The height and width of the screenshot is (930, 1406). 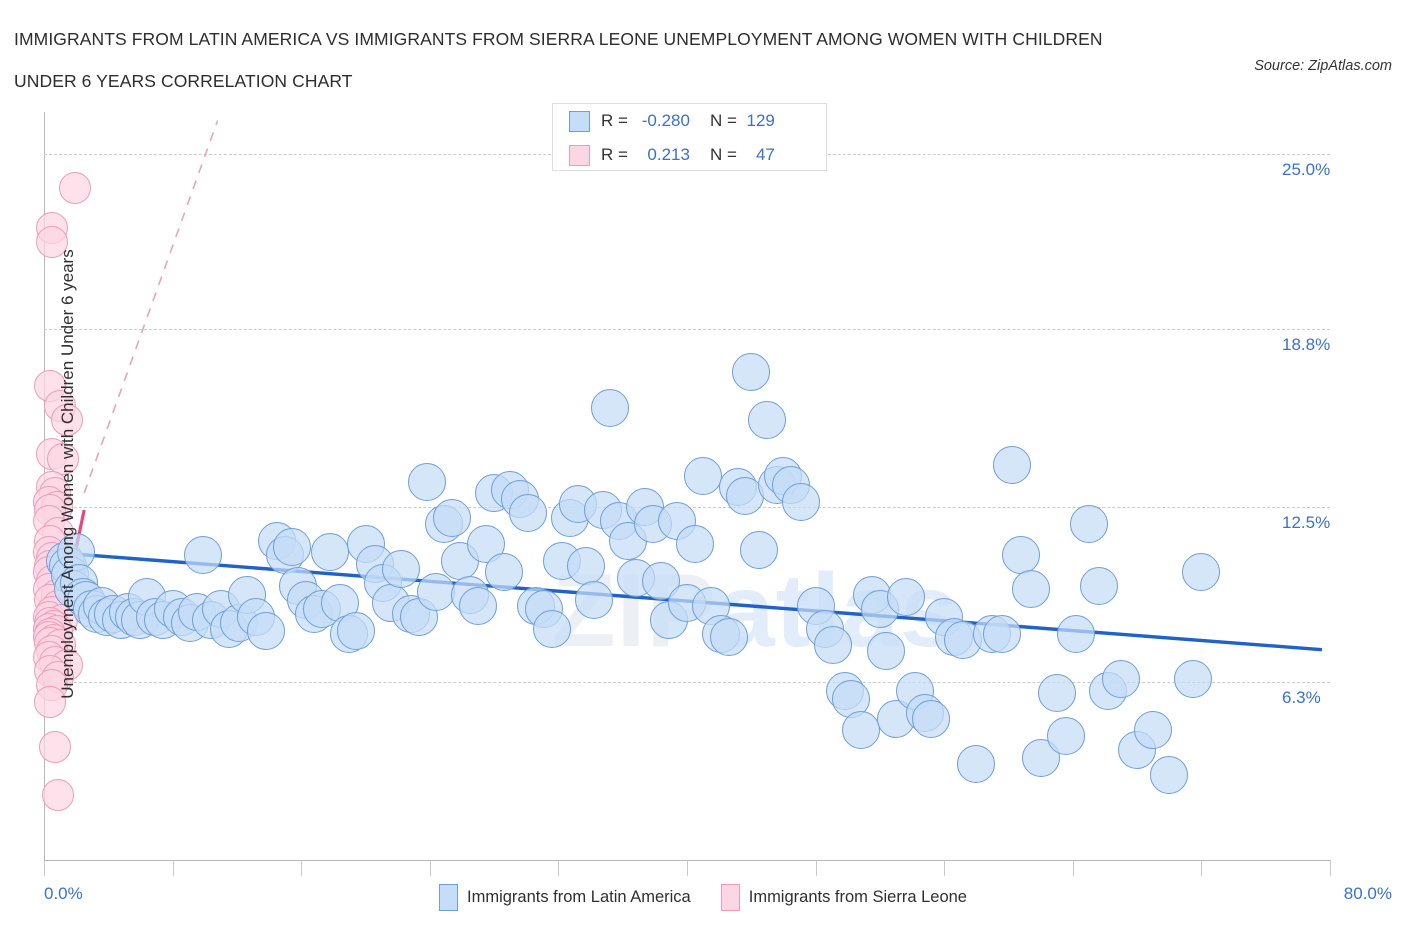 What do you see at coordinates (579, 897) in the screenshot?
I see `series-legend-label-blue: Immigrants from Latin America` at bounding box center [579, 897].